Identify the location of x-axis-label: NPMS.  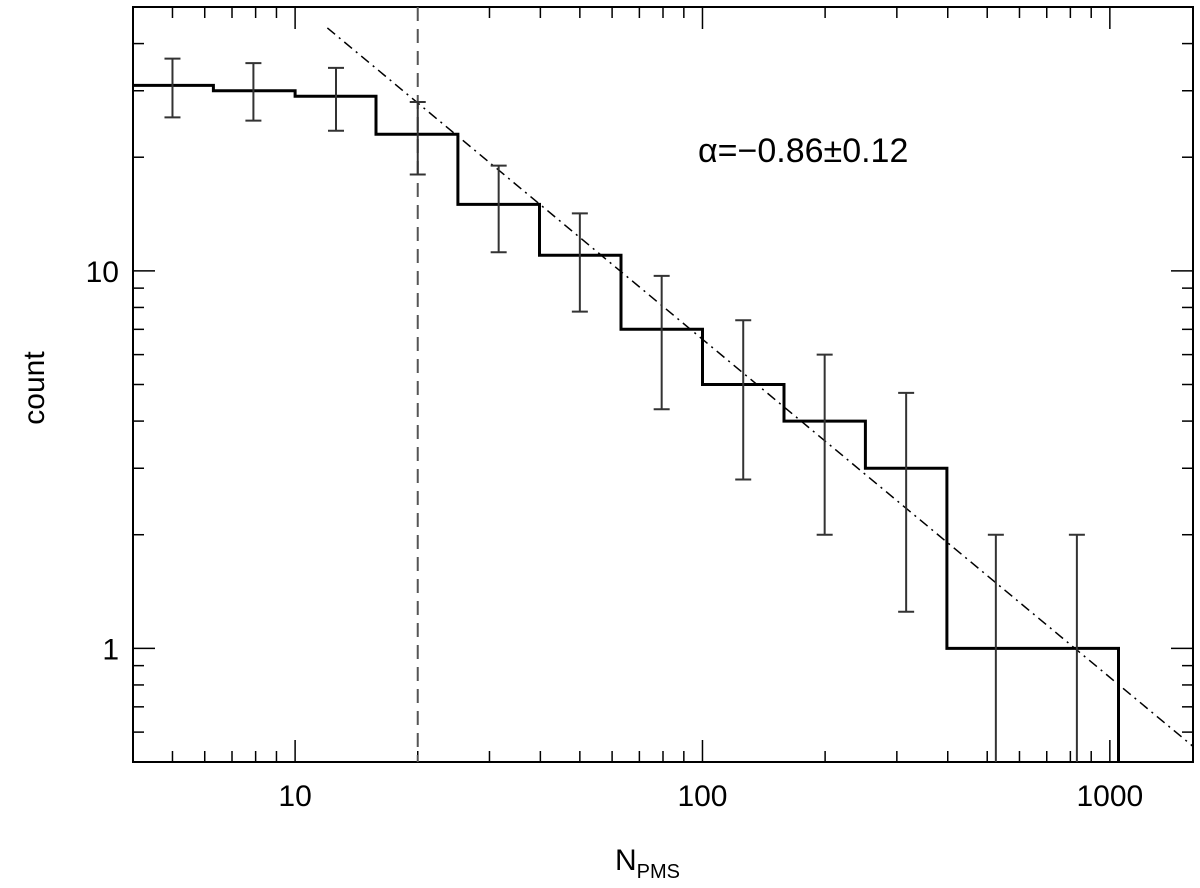
(647, 863).